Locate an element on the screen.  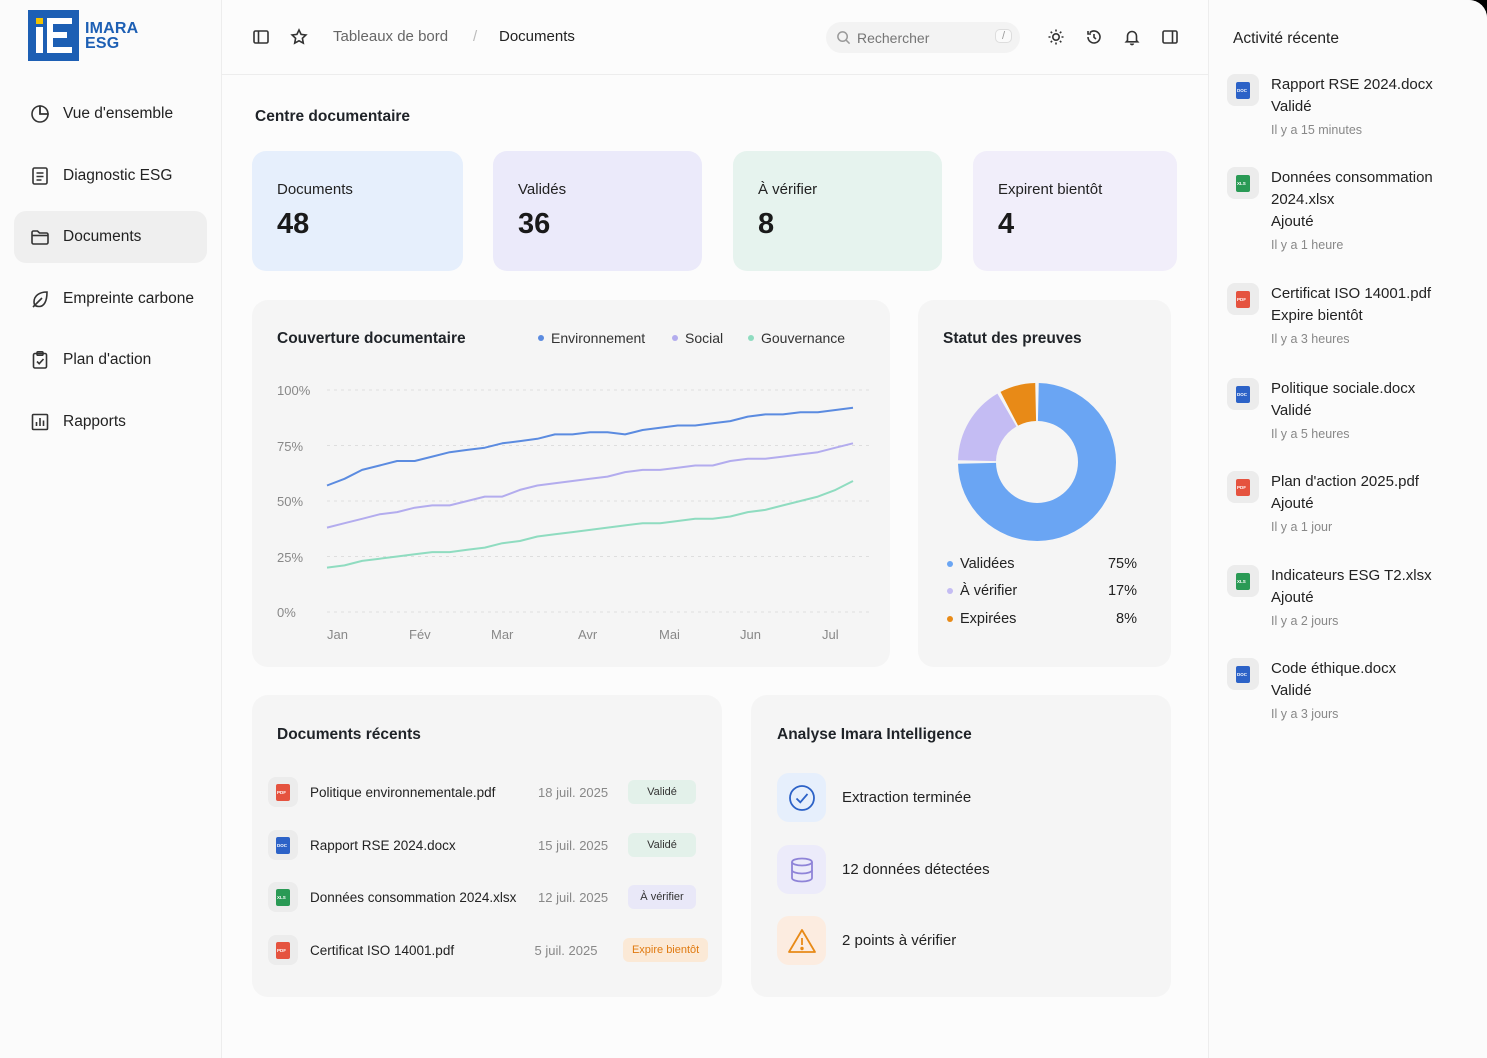
history-icon is located at coordinates (1094, 37).